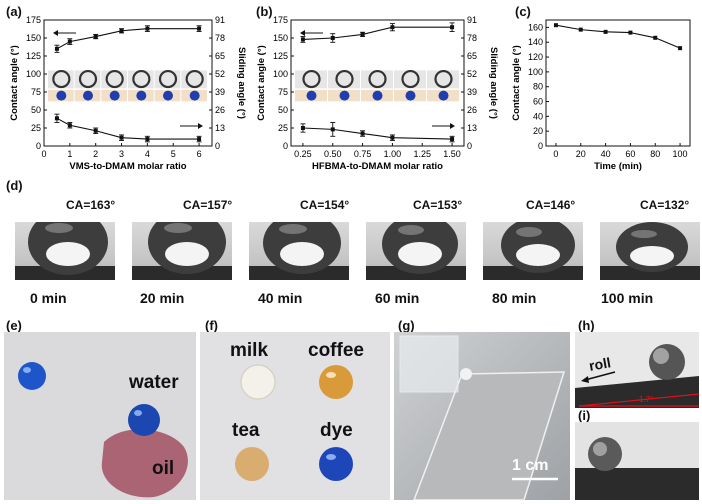 This screenshot has height=504, width=702. Describe the element at coordinates (147, 154) in the screenshot. I see `chart-a-xtick-label: 4` at that location.